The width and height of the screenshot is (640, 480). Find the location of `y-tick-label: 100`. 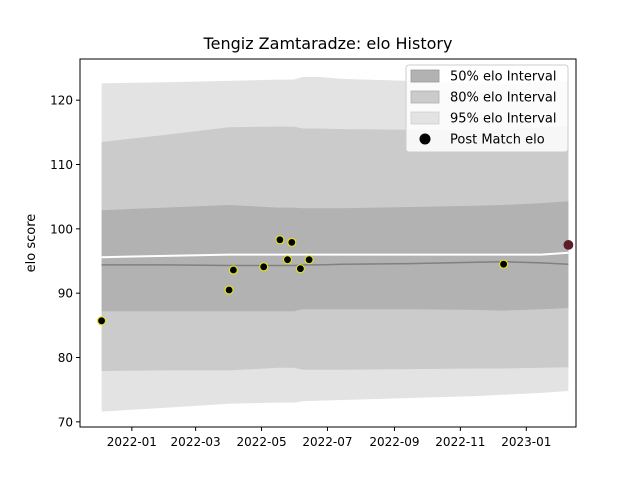

y-tick-label: 100 is located at coordinates (61, 229).